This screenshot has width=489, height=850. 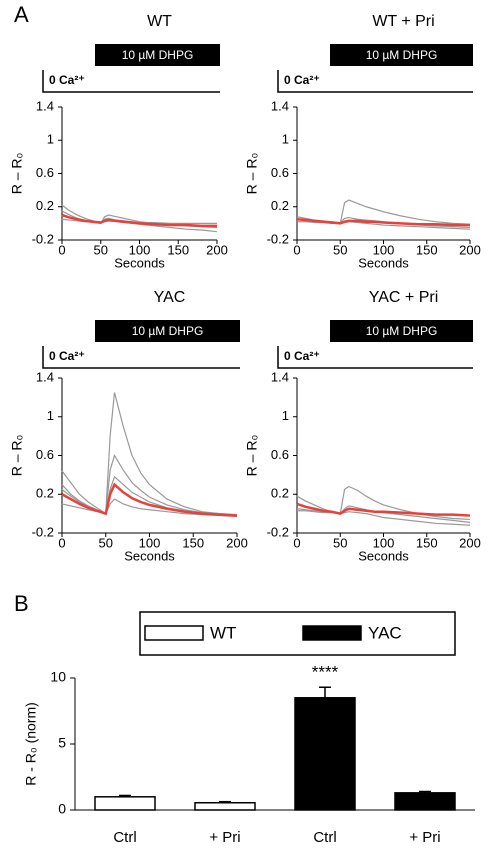 What do you see at coordinates (325, 672) in the screenshot?
I see `significance: ****` at bounding box center [325, 672].